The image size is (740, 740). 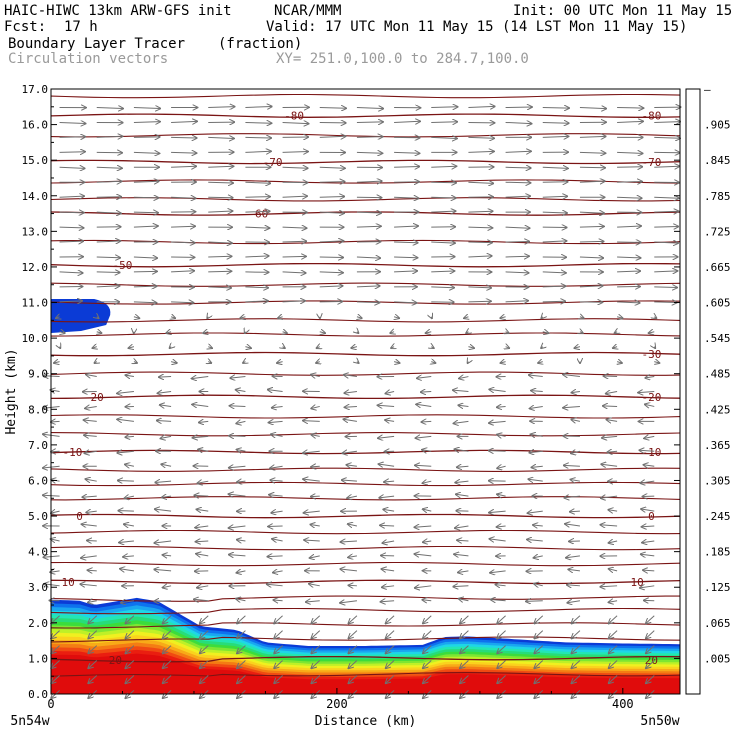 I want to click on colorbar-label: .905, so click(x=717, y=125).